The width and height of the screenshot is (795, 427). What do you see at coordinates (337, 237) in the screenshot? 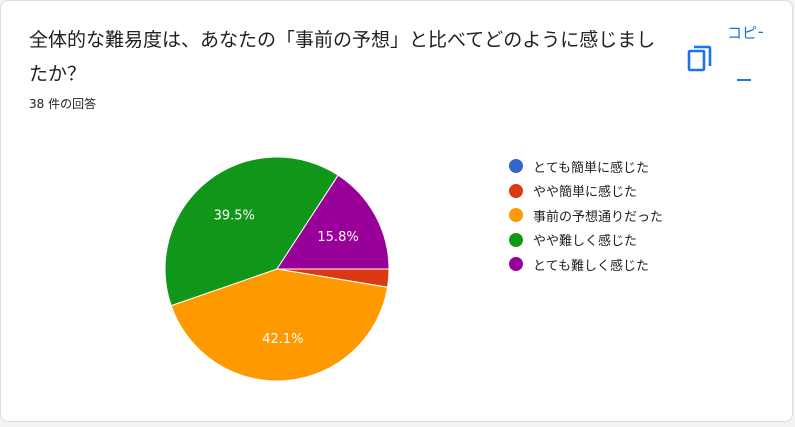
I see `slice-data-label: 15.8%` at bounding box center [337, 237].